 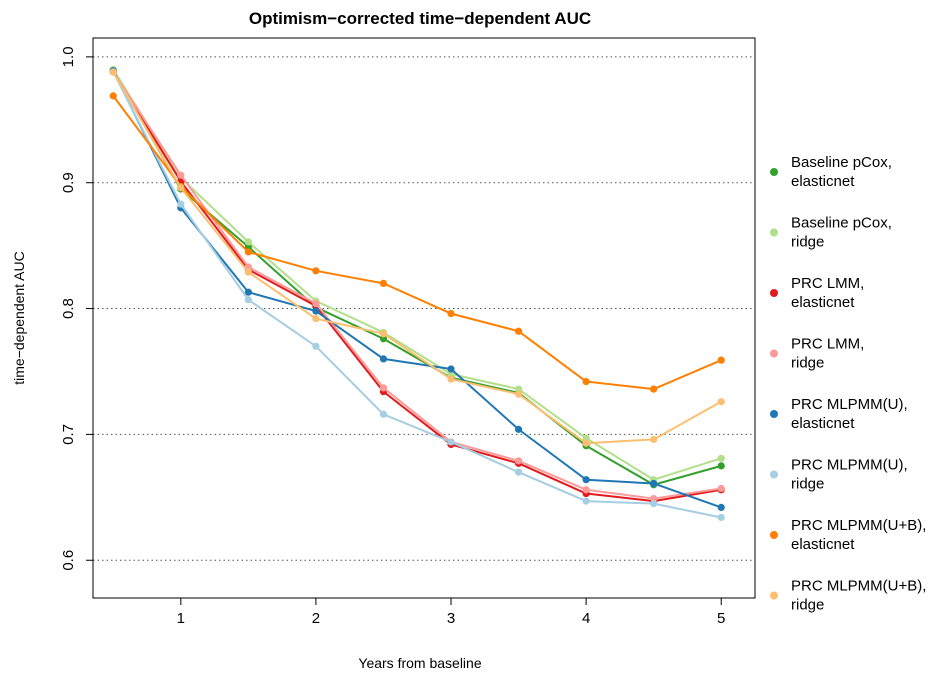 I want to click on chart-title: Optimism−corrected time−dependent AUC, so click(x=420, y=18).